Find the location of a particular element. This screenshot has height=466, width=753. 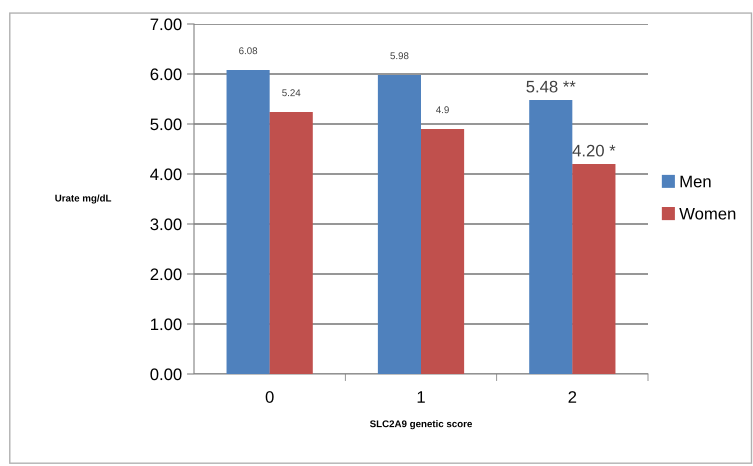

y-tick-label: 7.00 is located at coordinates (166, 24).